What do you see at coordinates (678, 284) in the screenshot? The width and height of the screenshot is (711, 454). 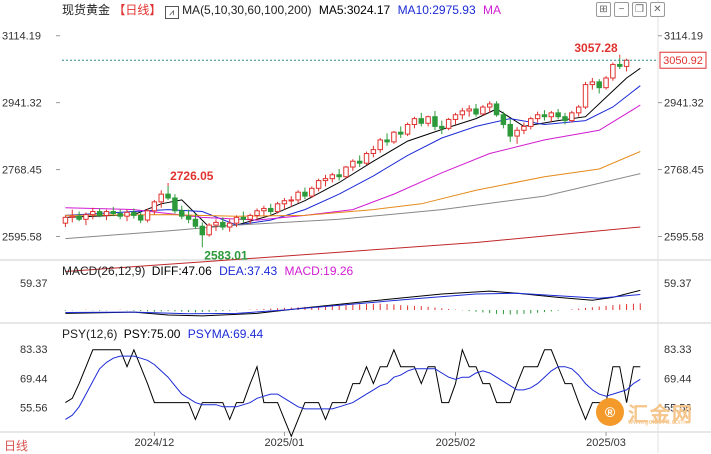 I see `macd-tick-label-right: 59.37` at bounding box center [678, 284].